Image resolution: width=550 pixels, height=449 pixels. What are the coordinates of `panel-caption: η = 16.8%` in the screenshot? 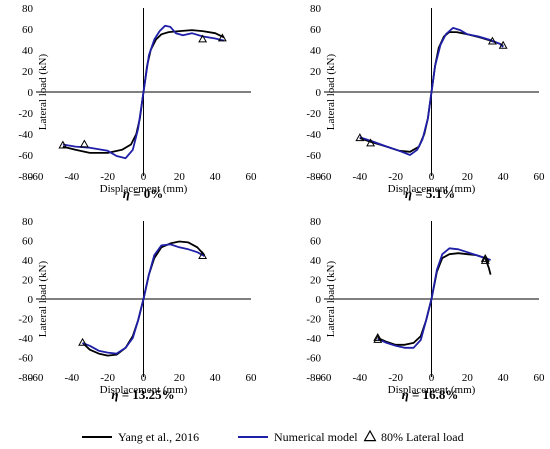 It's located at (430, 394).